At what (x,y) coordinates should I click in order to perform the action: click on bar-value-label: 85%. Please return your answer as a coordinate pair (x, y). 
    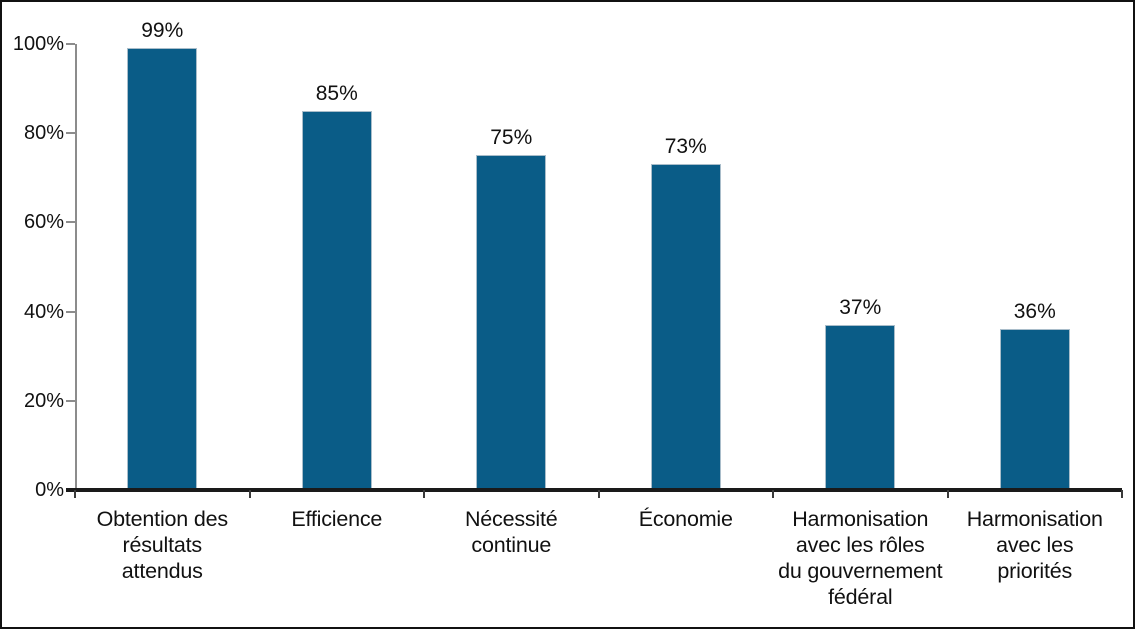
    Looking at the image, I should click on (336, 93).